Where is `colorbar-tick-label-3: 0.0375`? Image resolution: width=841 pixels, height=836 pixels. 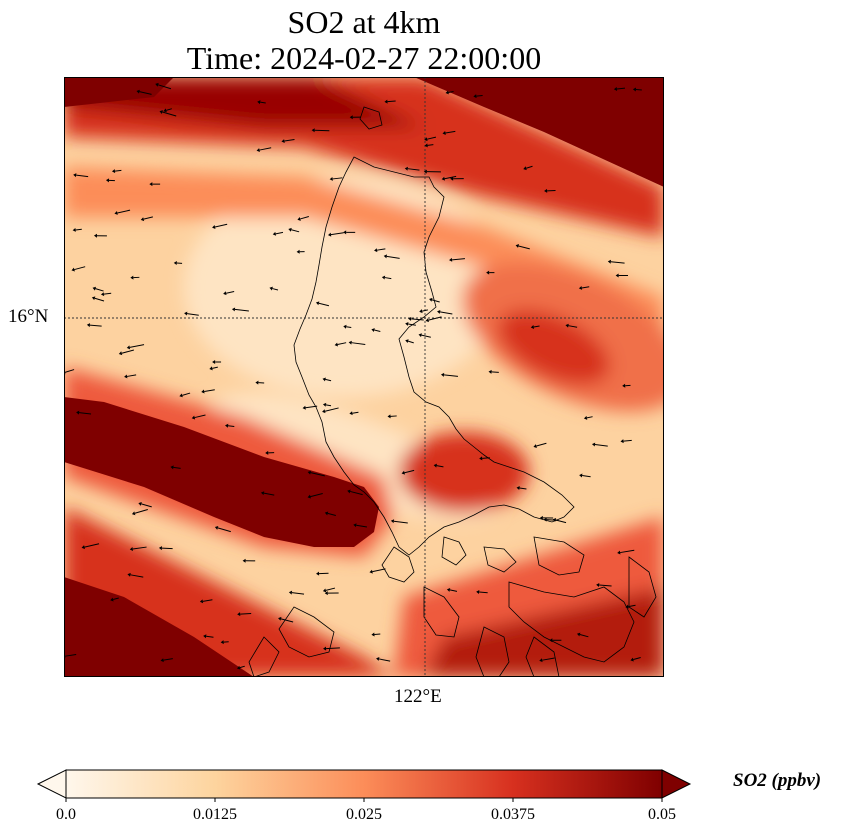
colorbar-tick-label-3: 0.0375 is located at coordinates (513, 814).